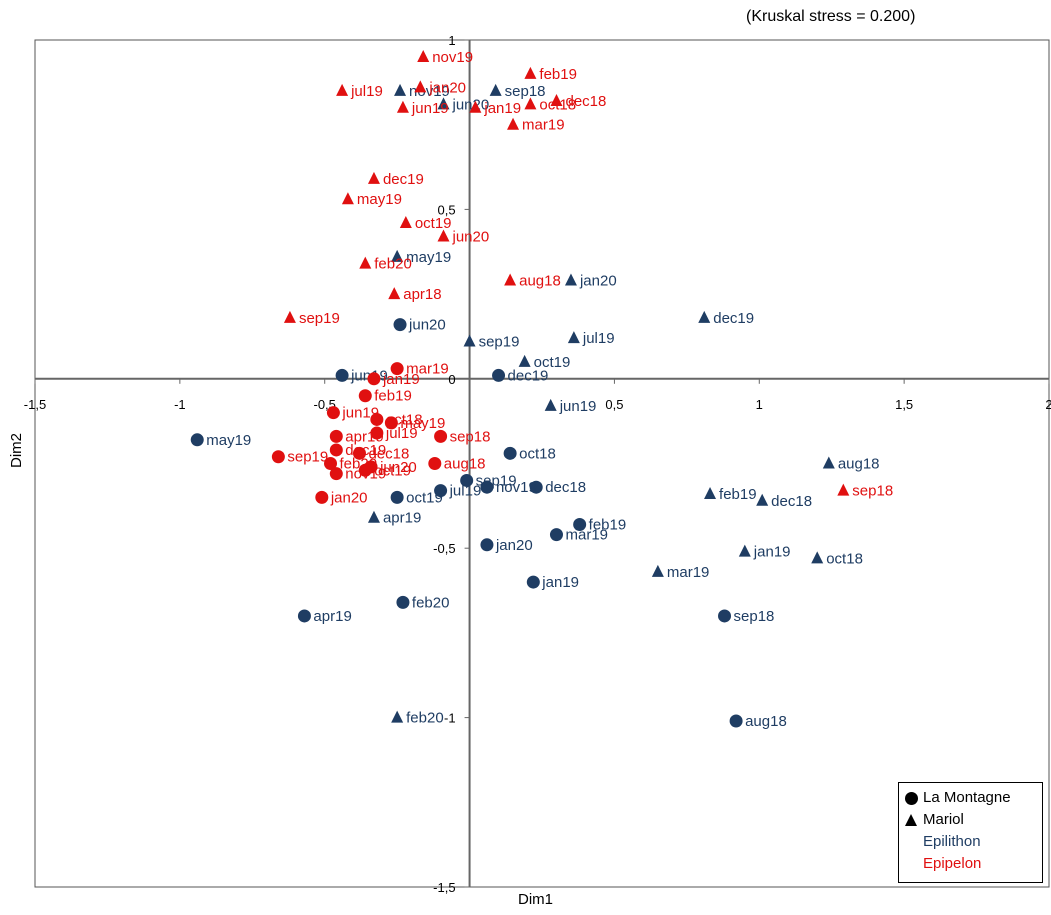  I want to click on data-point-label: may19, so click(428, 257).